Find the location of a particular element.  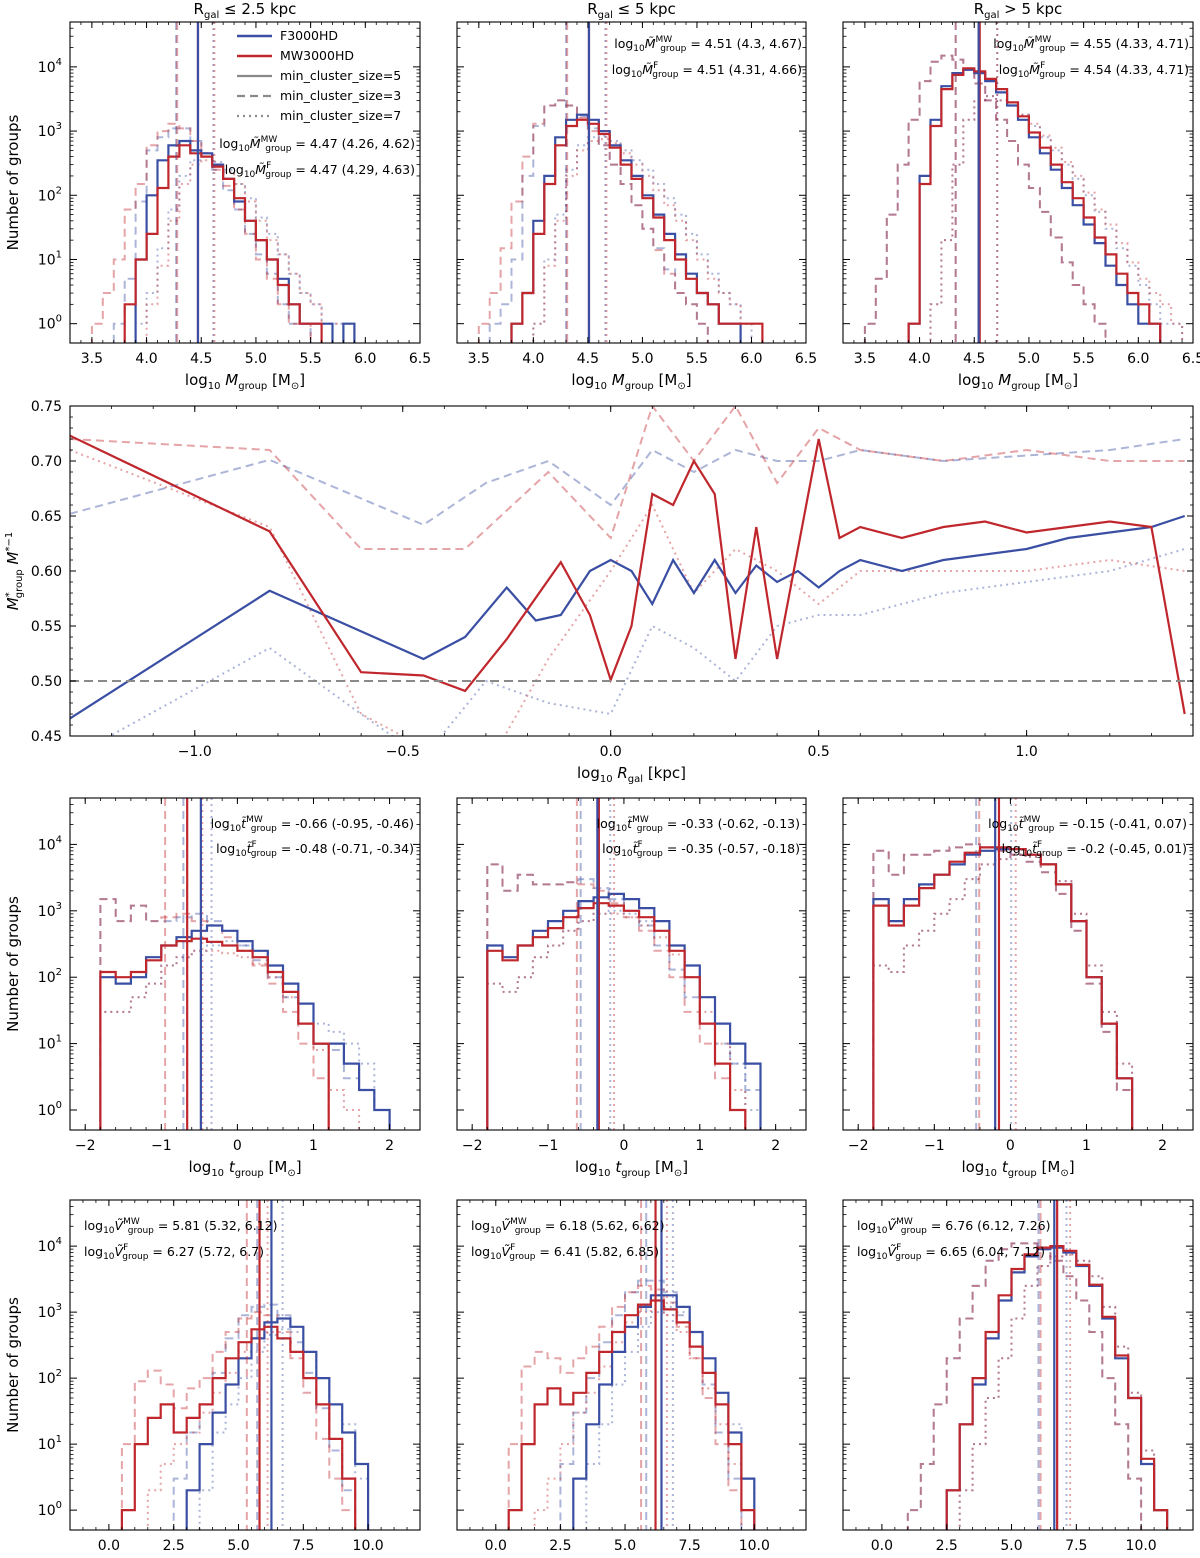

y-tick-label: 10¹ is located at coordinates (50, 258).